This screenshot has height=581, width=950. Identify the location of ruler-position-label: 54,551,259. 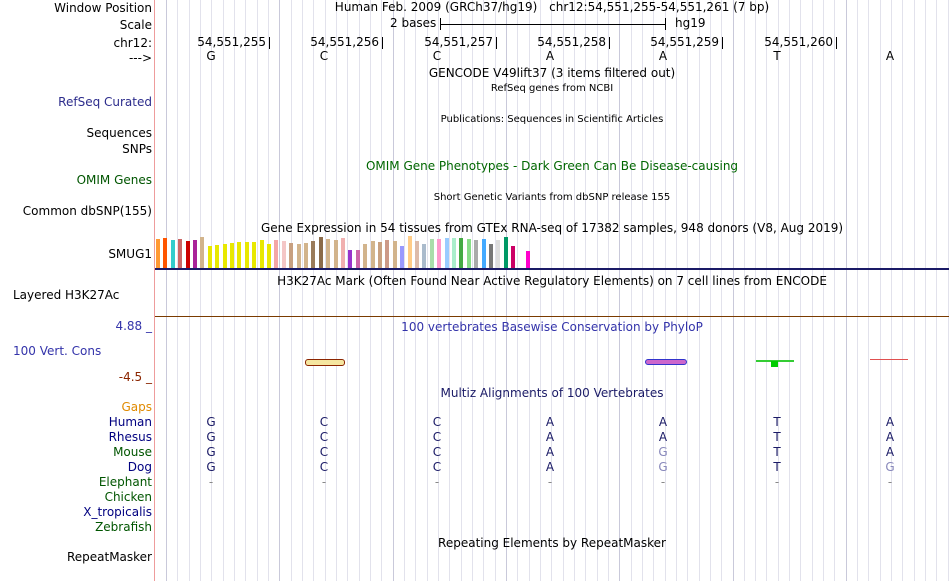
(684, 42).